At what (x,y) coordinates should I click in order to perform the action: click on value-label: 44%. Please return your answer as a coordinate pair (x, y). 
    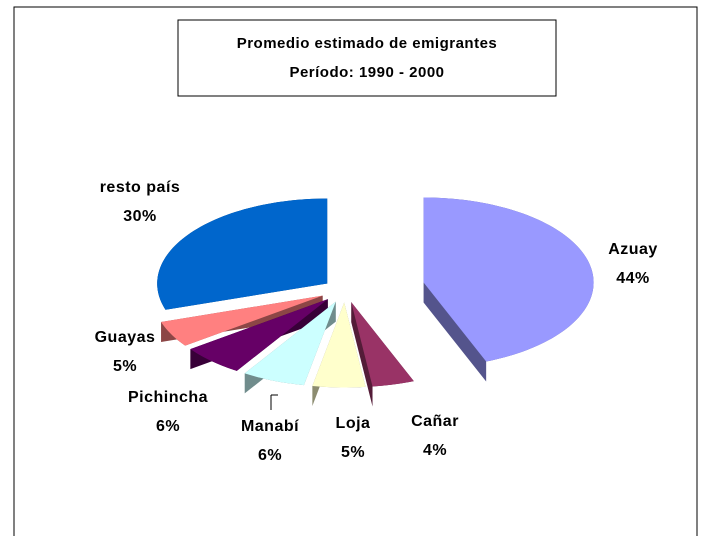
    Looking at the image, I should click on (633, 278).